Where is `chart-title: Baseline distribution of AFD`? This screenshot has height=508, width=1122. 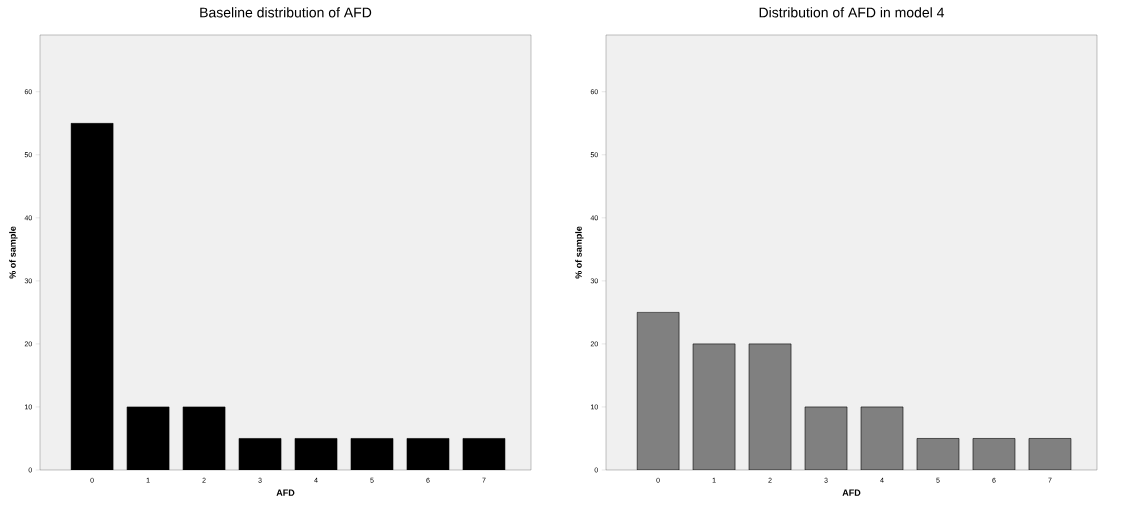
chart-title: Baseline distribution of AFD is located at coordinates (286, 12).